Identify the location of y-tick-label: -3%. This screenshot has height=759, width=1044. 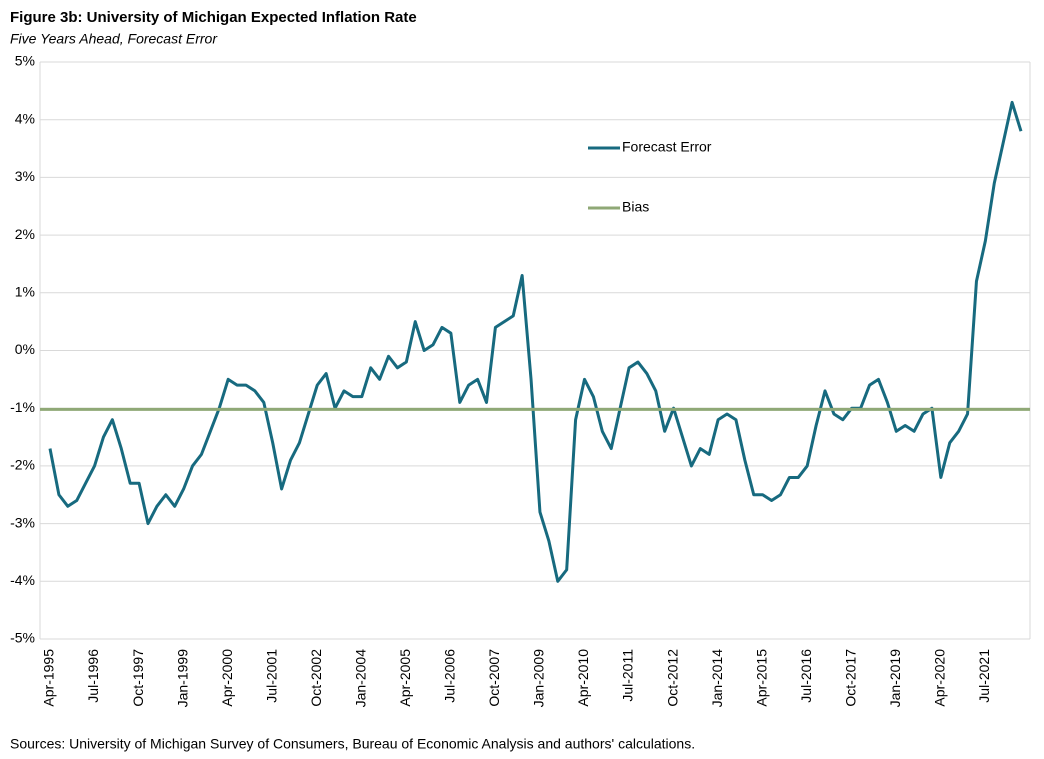
(22, 522).